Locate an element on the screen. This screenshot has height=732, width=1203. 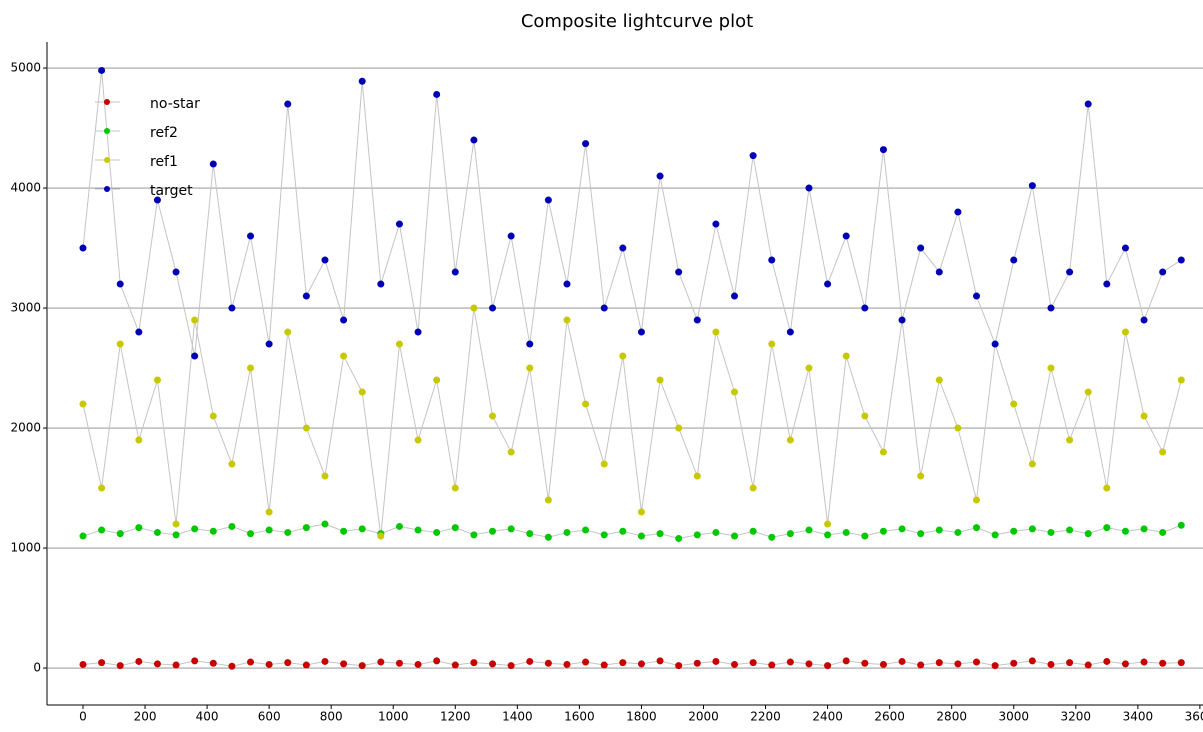
x-tick-label: 1400 is located at coordinates (517, 717).